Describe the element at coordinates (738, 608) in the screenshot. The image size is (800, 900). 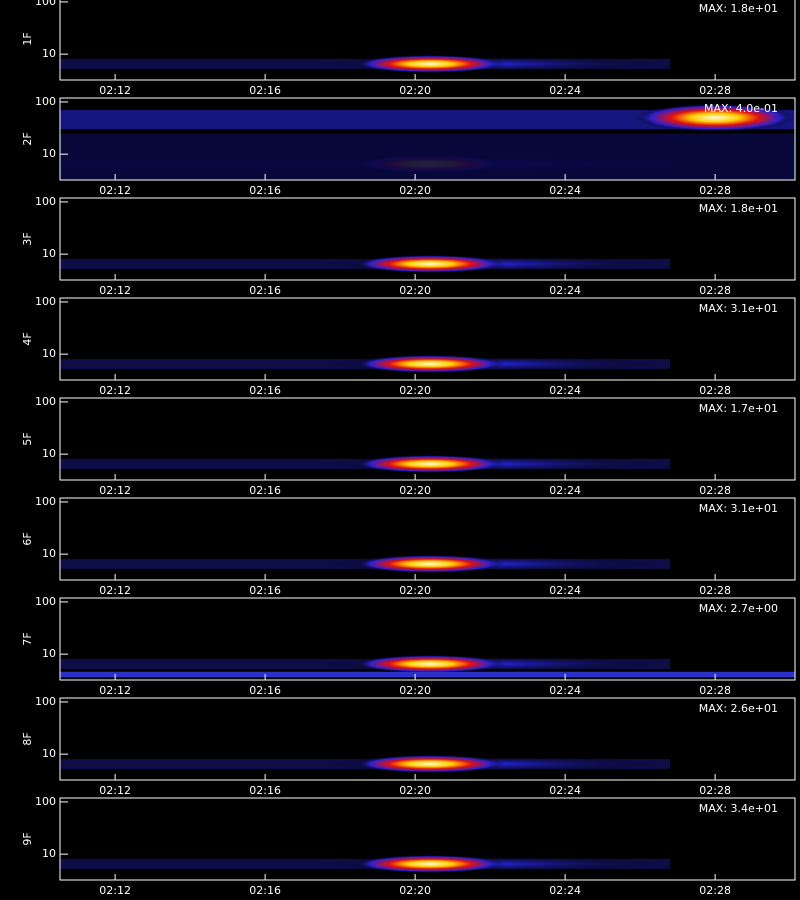
I see `max-label: MAX: 2.7e+00` at that location.